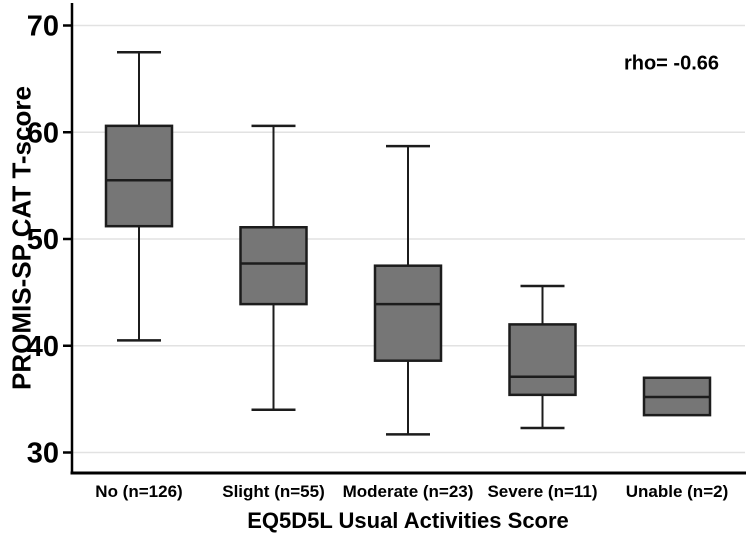 Image resolution: width=747 pixels, height=536 pixels. What do you see at coordinates (43, 240) in the screenshot?
I see `y-tick-label: 50` at bounding box center [43, 240].